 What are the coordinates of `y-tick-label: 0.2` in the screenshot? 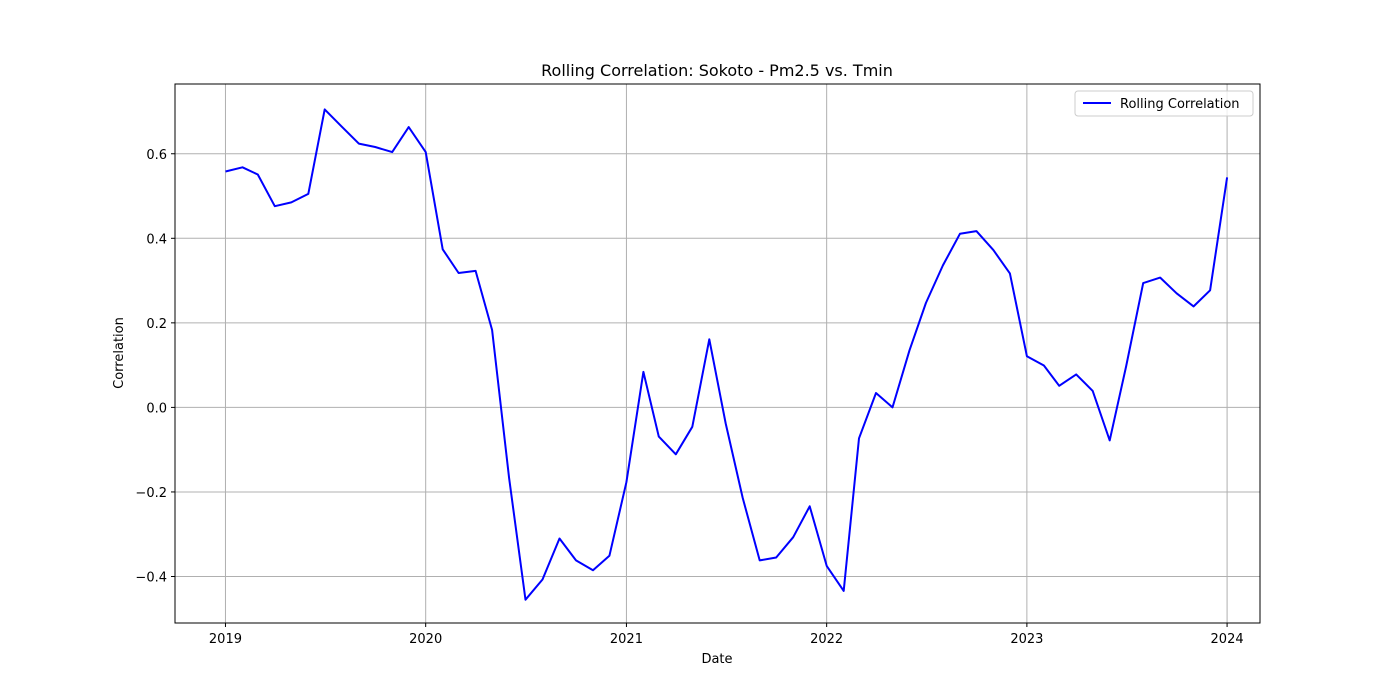 It's located at (156, 324).